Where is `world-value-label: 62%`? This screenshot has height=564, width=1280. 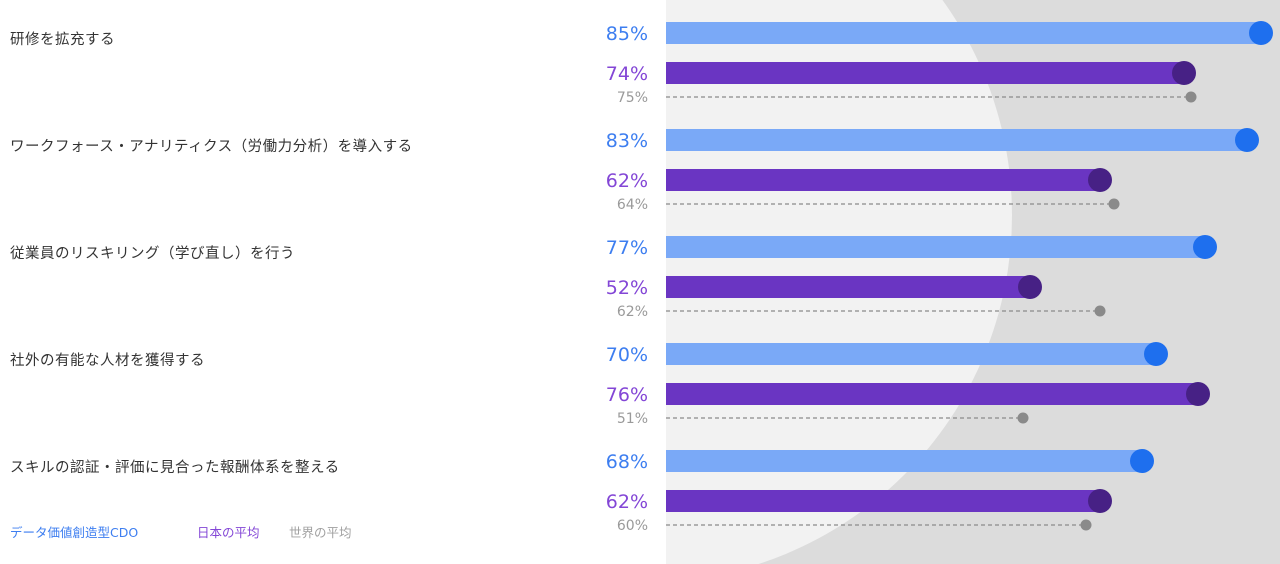
world-value-label: 62% is located at coordinates (632, 312).